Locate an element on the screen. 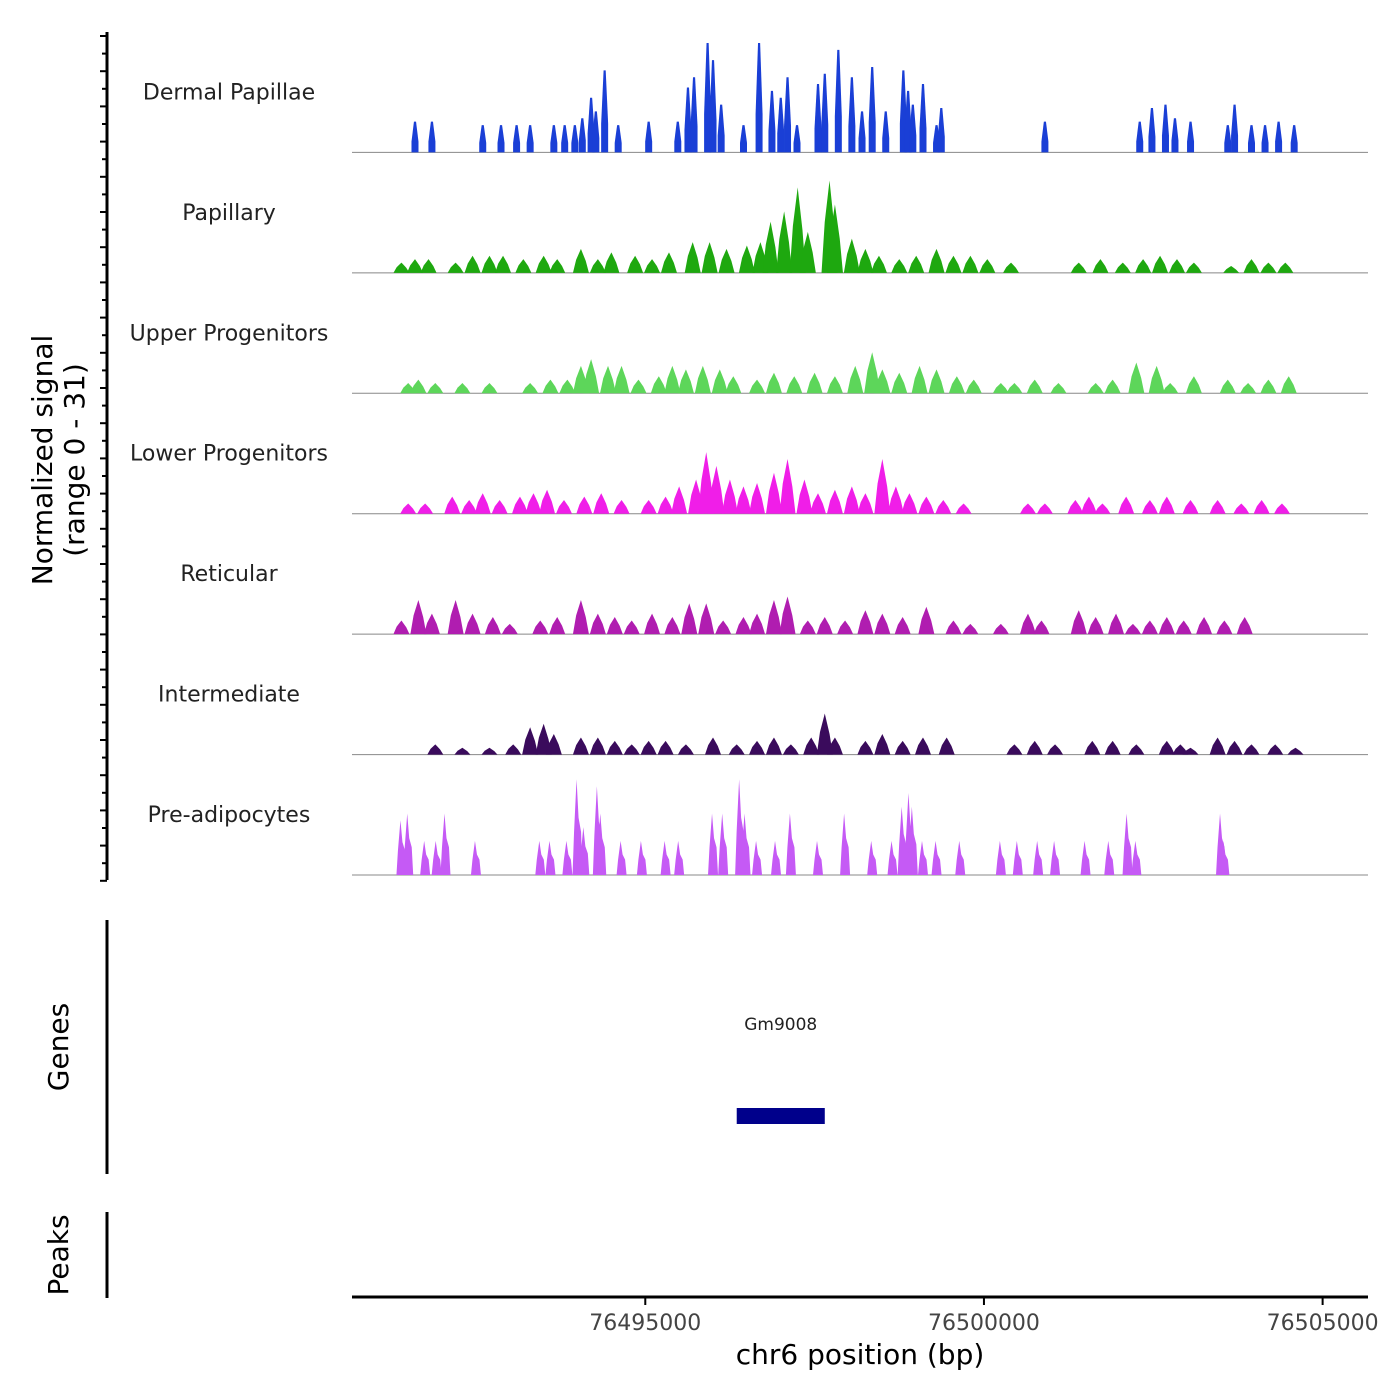  gene-models: Gm9008 is located at coordinates (780, 1069).